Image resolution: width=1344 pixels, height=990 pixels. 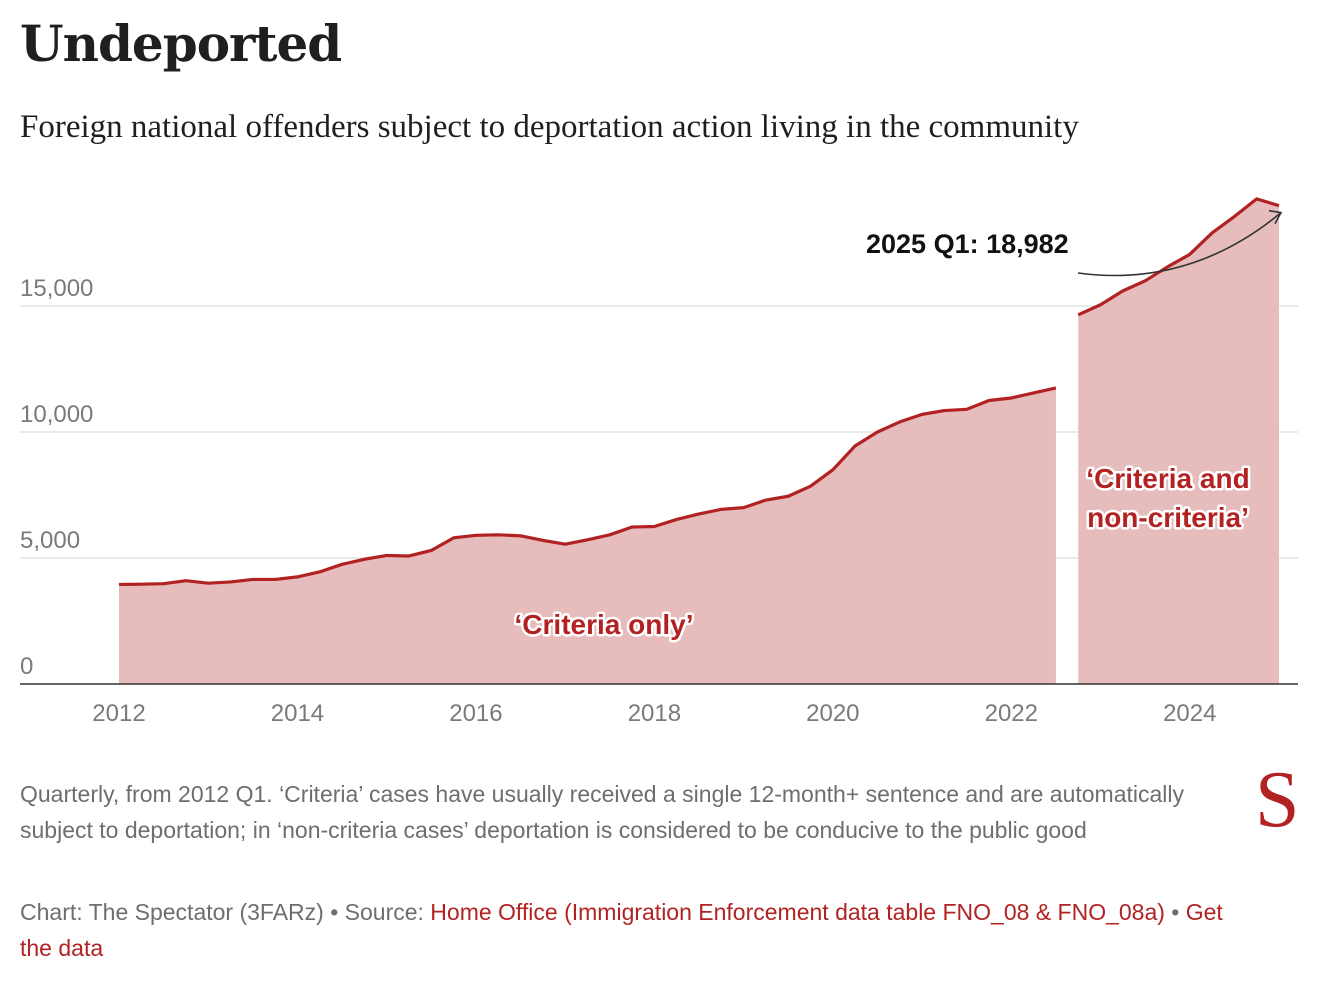 What do you see at coordinates (1189, 713) in the screenshot?
I see `x-tick-label: 2024` at bounding box center [1189, 713].